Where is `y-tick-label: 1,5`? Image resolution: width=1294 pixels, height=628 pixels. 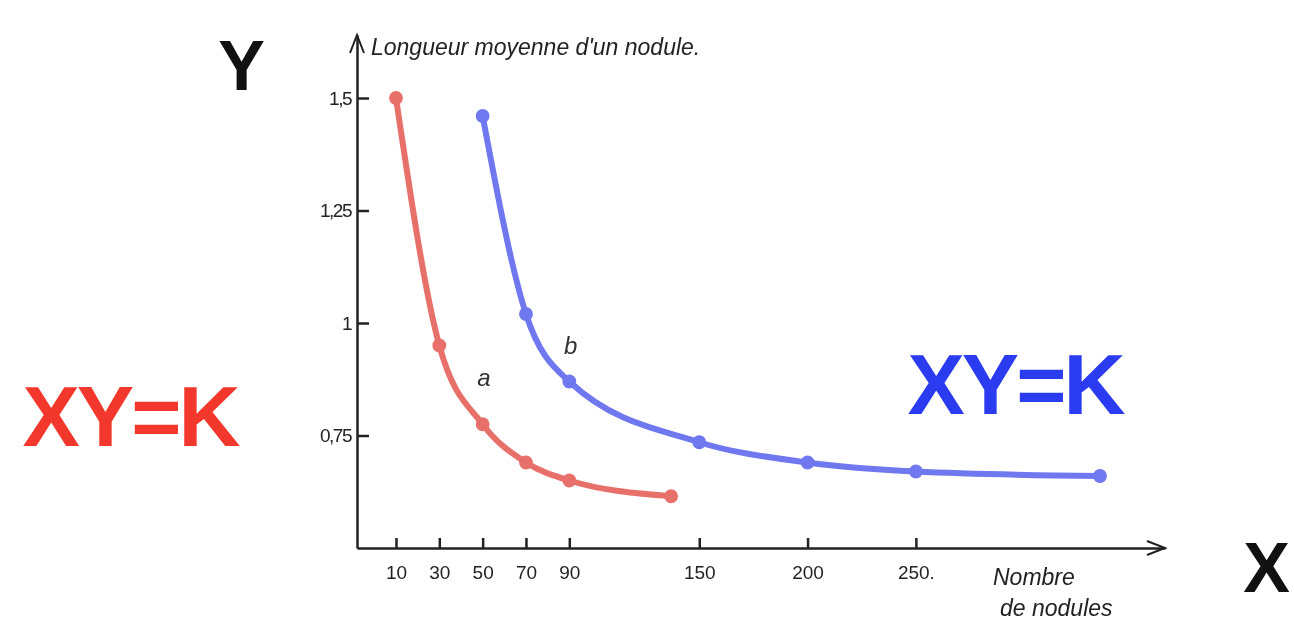 y-tick-label: 1,5 is located at coordinates (340, 98).